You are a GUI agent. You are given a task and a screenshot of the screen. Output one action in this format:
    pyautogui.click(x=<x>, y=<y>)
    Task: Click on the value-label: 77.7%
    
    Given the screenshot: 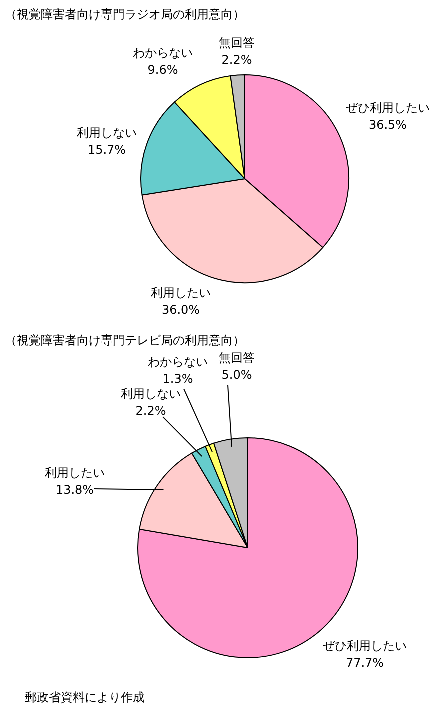 What is the action you would take?
    pyautogui.click(x=365, y=663)
    